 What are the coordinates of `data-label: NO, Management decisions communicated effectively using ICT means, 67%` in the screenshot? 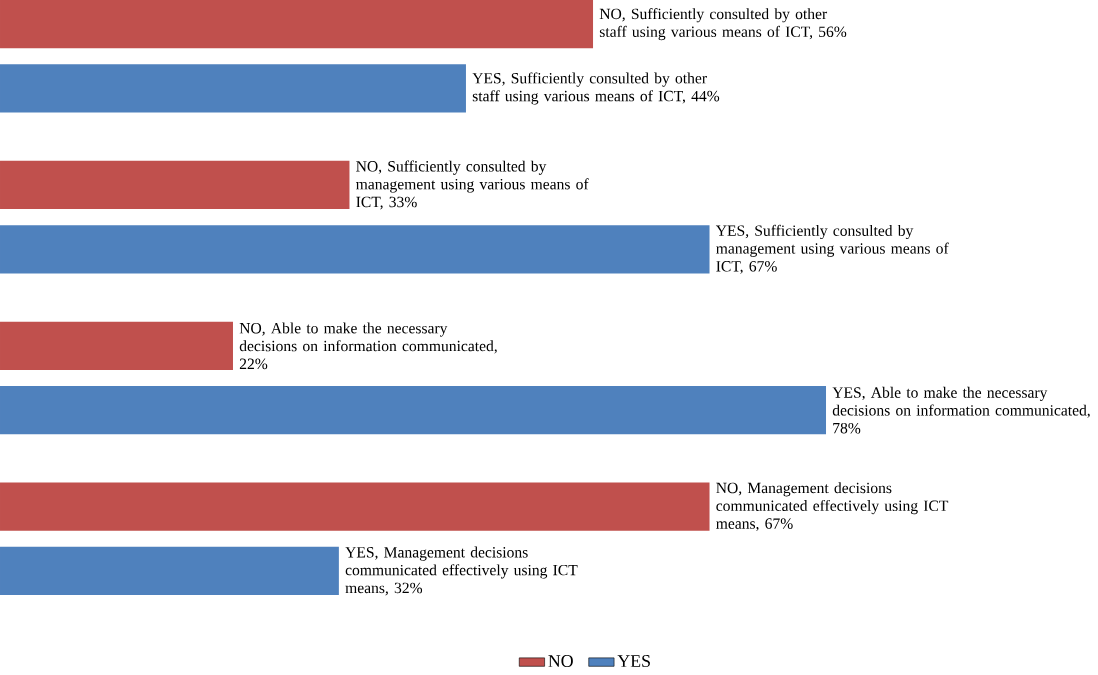 It's located at (832, 507).